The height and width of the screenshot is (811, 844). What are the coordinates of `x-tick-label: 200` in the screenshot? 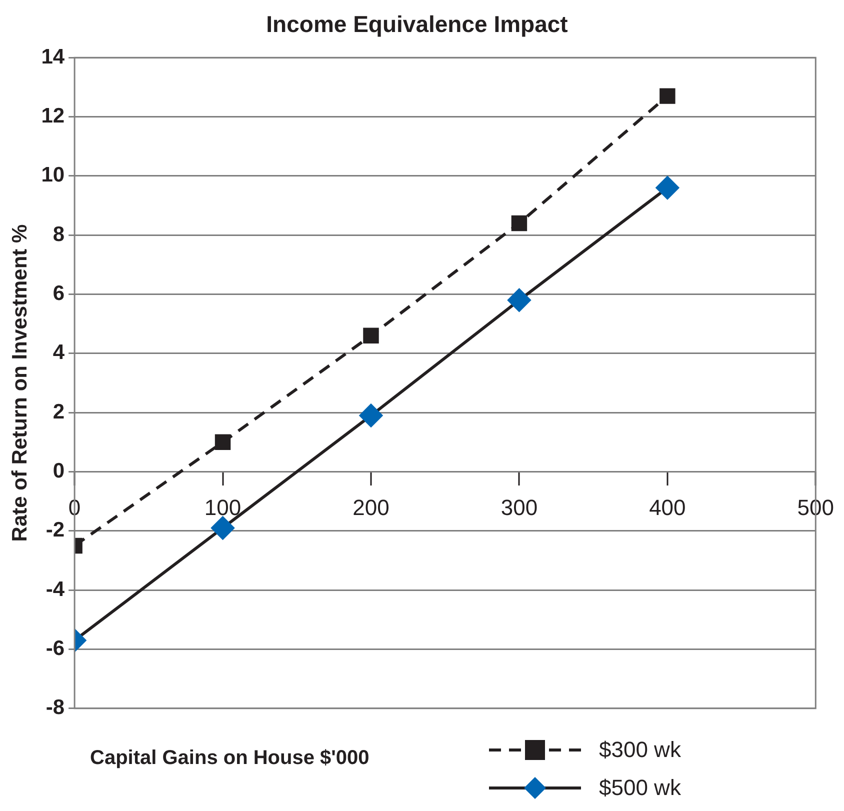 It's located at (371, 507).